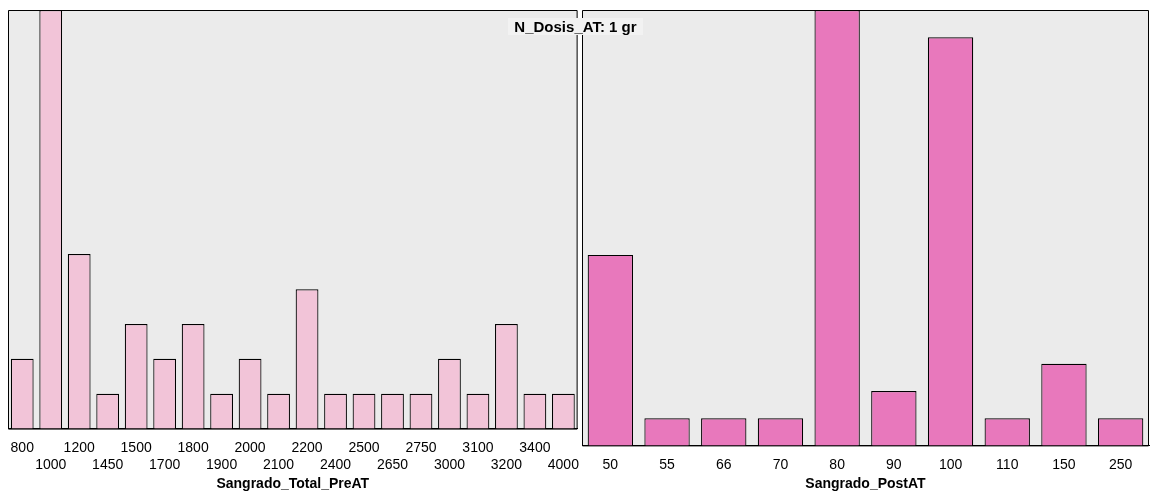 Image resolution: width=1151 pixels, height=493 pixels. What do you see at coordinates (1064, 463) in the screenshot?
I see `x-tick-label: 150` at bounding box center [1064, 463].